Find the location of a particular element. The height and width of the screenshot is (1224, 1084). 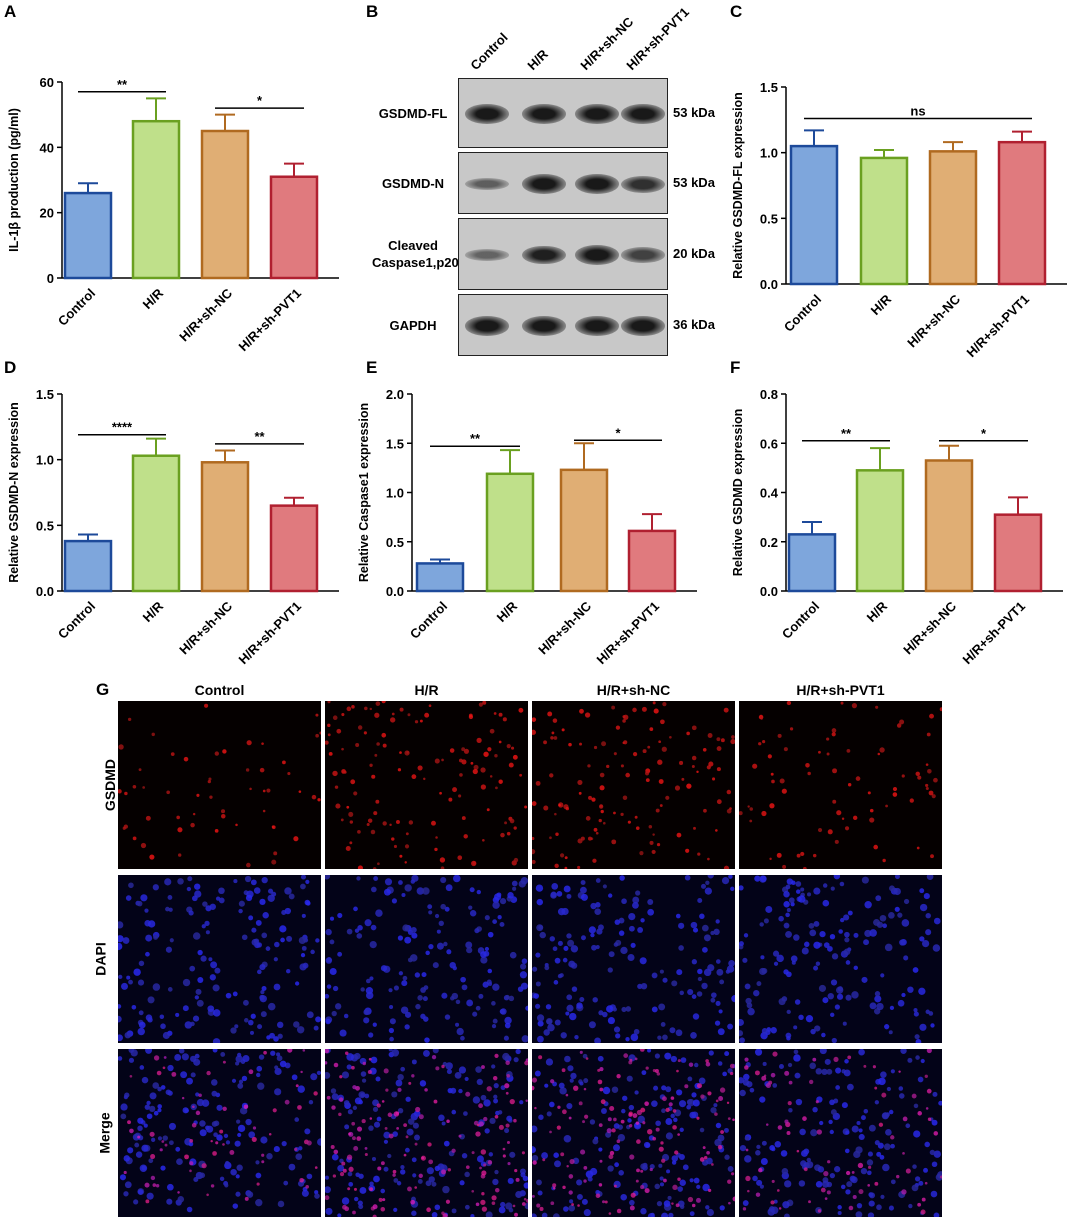

panel-letter-e: E is located at coordinates (372, 367).